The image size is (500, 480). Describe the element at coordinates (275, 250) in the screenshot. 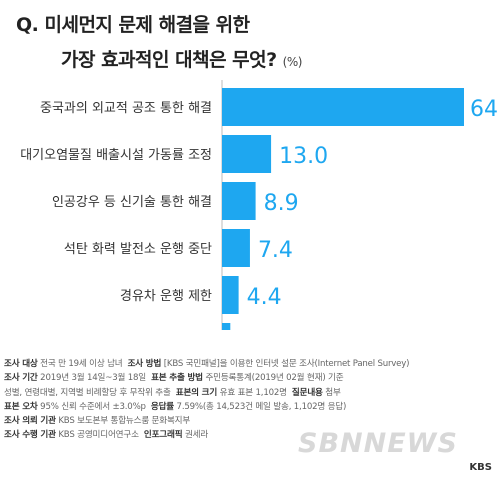

I see `value-label: 7.4` at that location.